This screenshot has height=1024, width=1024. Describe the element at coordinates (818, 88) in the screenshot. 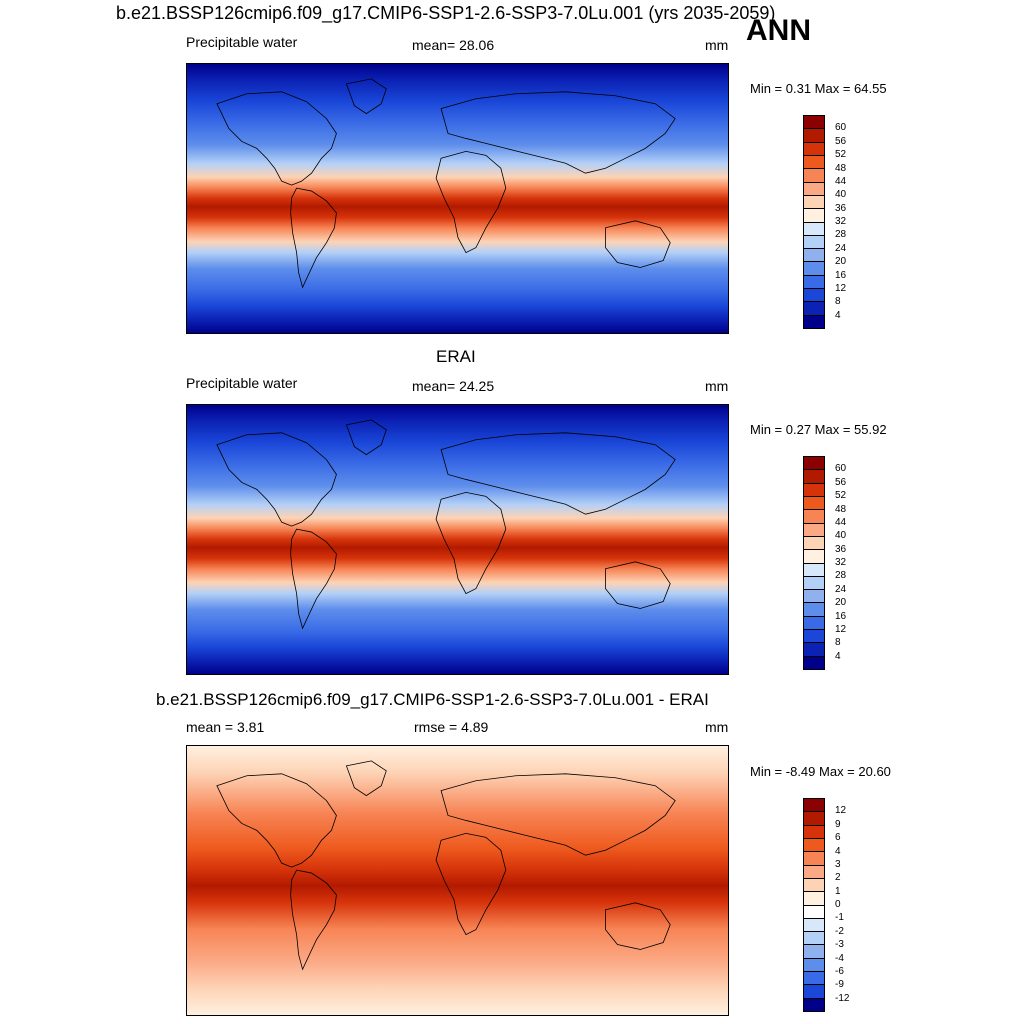

I see `panel1-minmax: Min = 0.31 Max = 64.55` at that location.